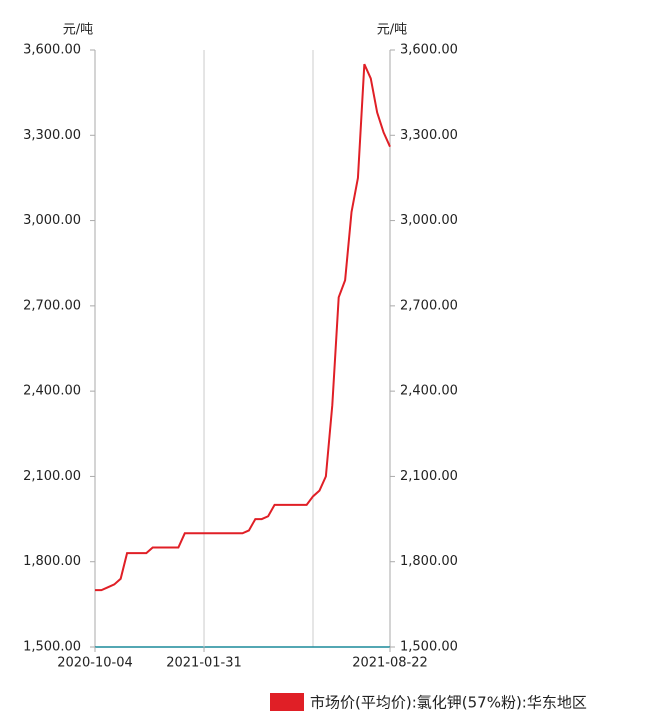 This screenshot has width=651, height=717. I want to click on x-tick-label: 2020-10-04, so click(95, 663).